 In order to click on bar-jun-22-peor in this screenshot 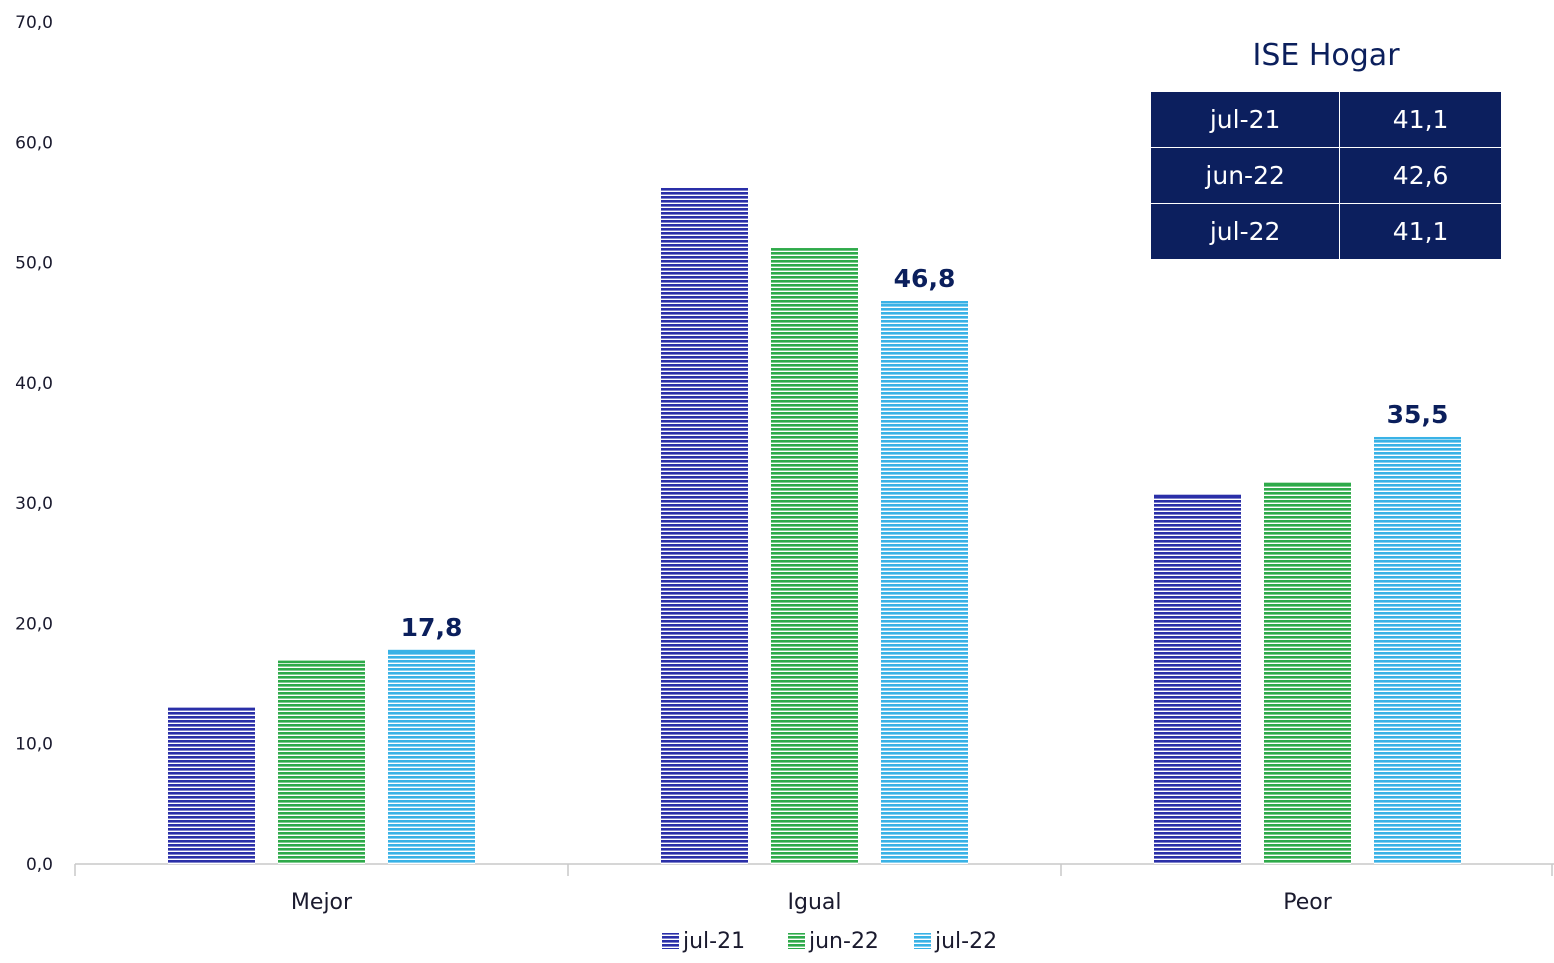, I will do `click(1307, 673)`.